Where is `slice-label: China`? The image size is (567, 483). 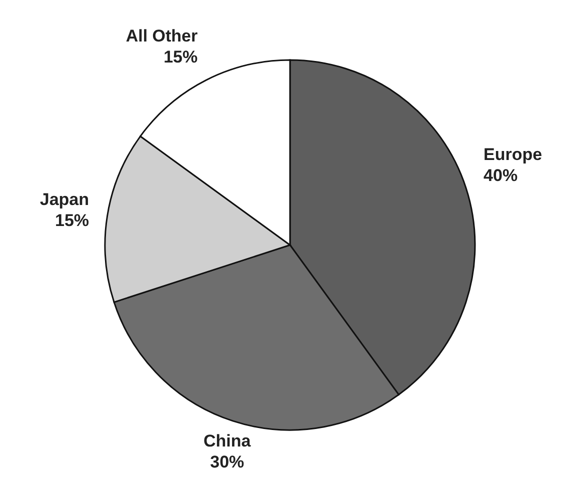 slice-label: China is located at coordinates (228, 441).